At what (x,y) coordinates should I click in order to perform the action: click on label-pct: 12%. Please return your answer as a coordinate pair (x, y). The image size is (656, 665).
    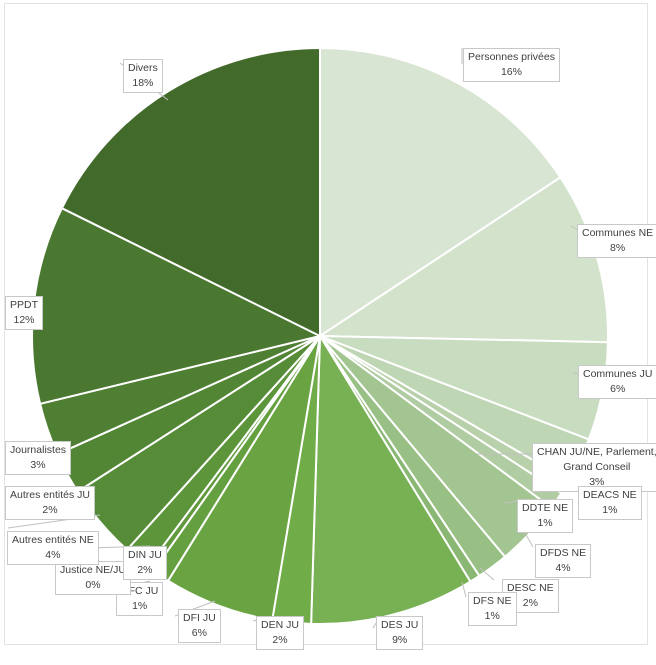
    Looking at the image, I should click on (24, 320).